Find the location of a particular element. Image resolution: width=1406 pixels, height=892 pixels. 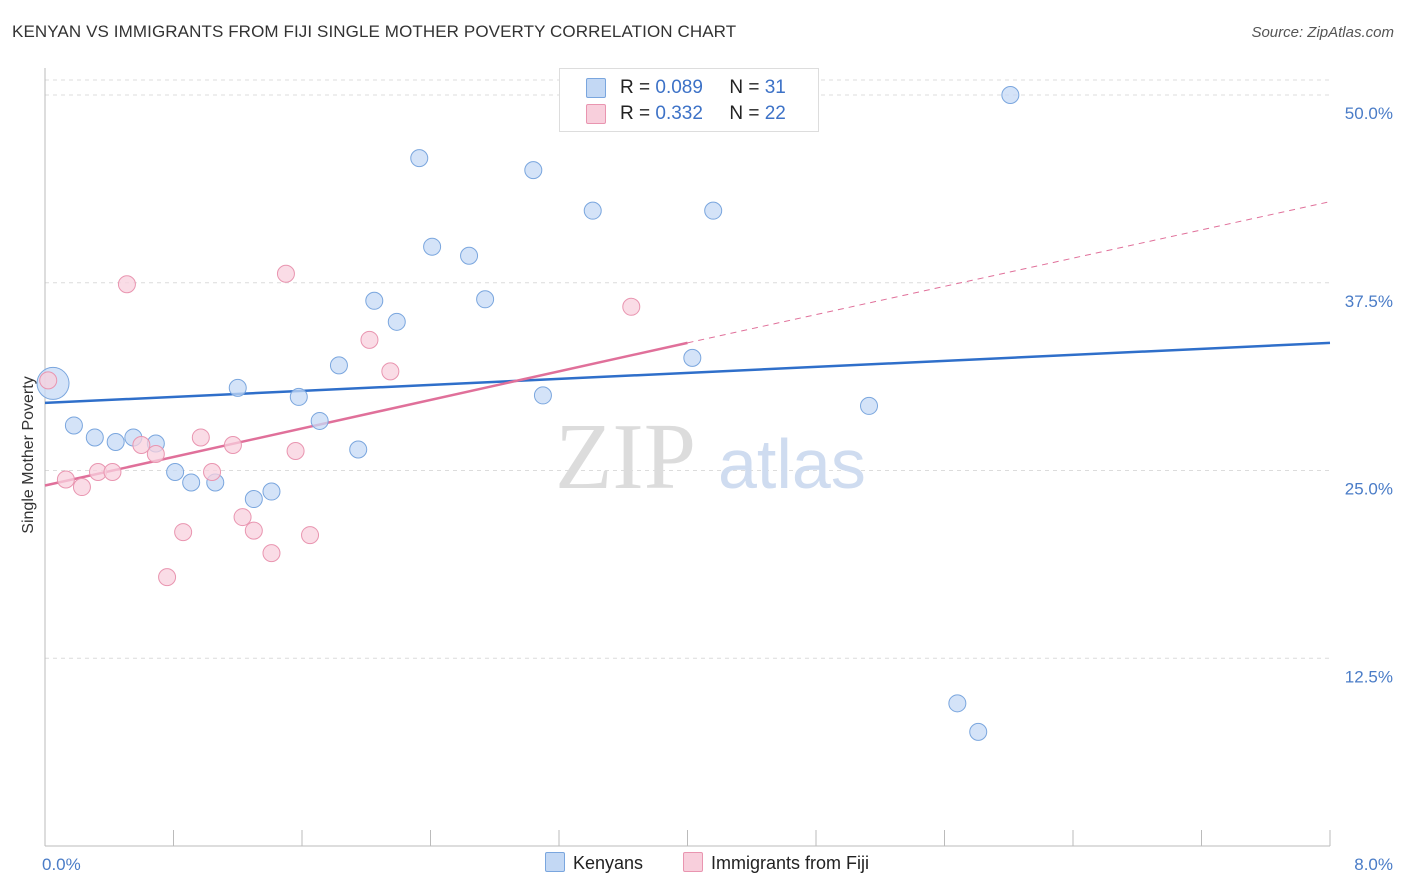

watermark-atlas: atlas is located at coordinates (792, 464).